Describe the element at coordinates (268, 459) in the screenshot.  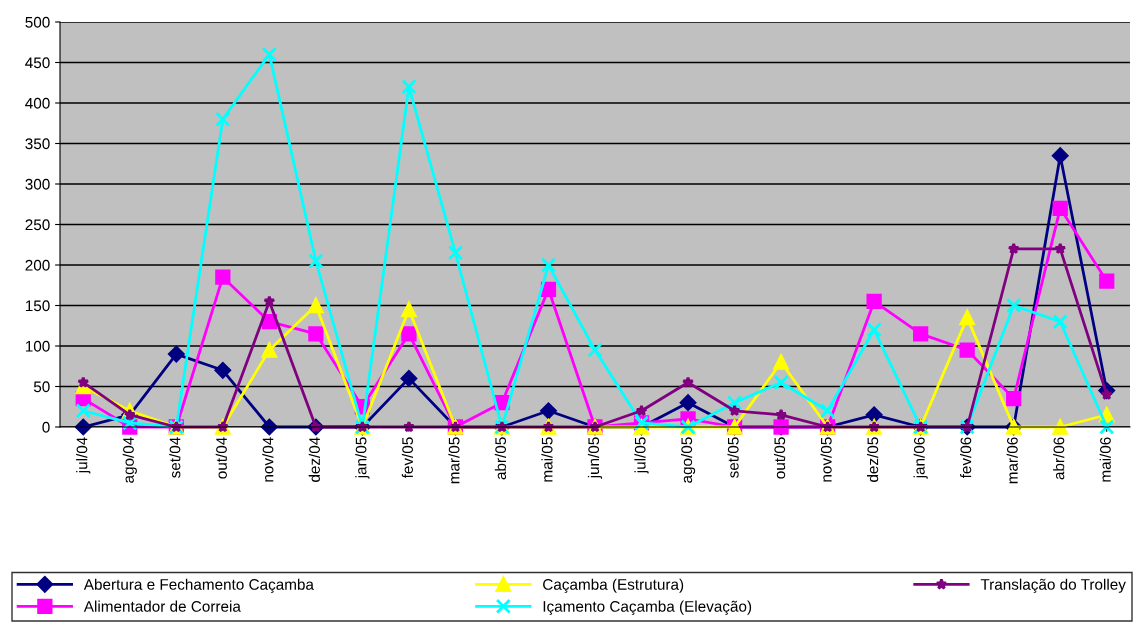
I see `x-tick-label: nov/04` at that location.